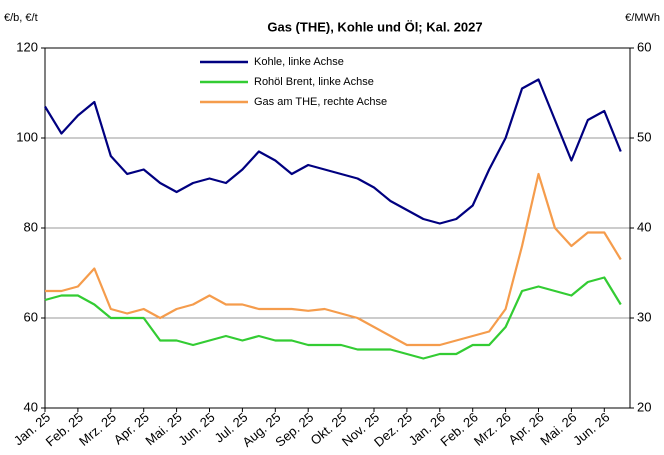 The width and height of the screenshot is (664, 455). What do you see at coordinates (31, 406) in the screenshot?
I see `y-tick-label: 40` at bounding box center [31, 406].